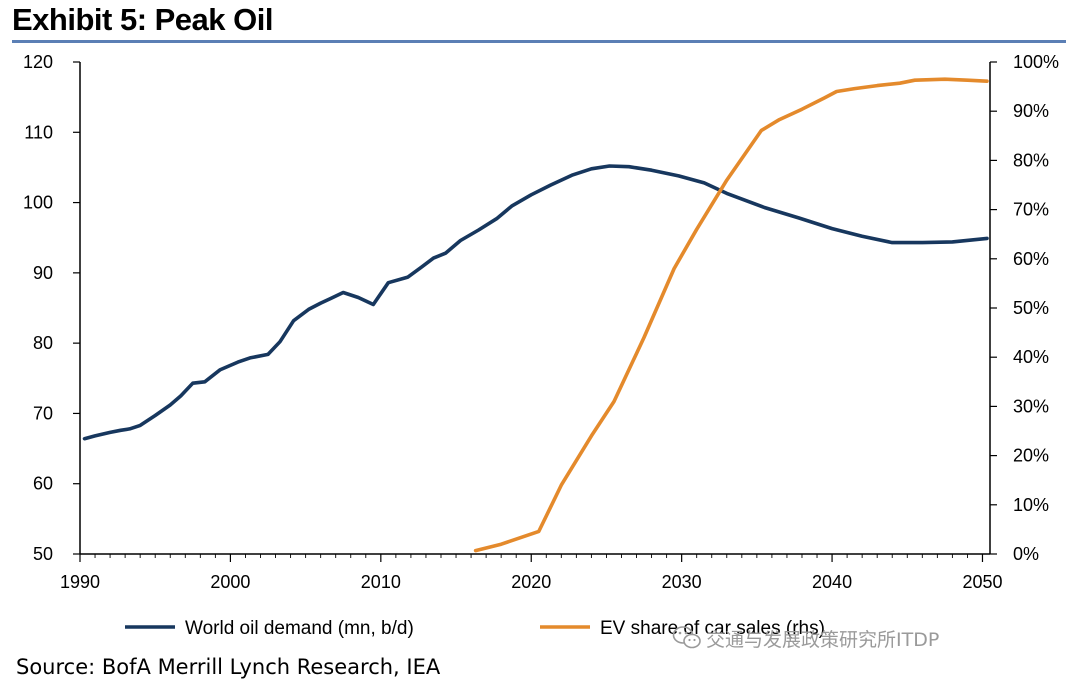  What do you see at coordinates (38, 132) in the screenshot?
I see `left-y-tick-label: 110` at bounding box center [38, 132].